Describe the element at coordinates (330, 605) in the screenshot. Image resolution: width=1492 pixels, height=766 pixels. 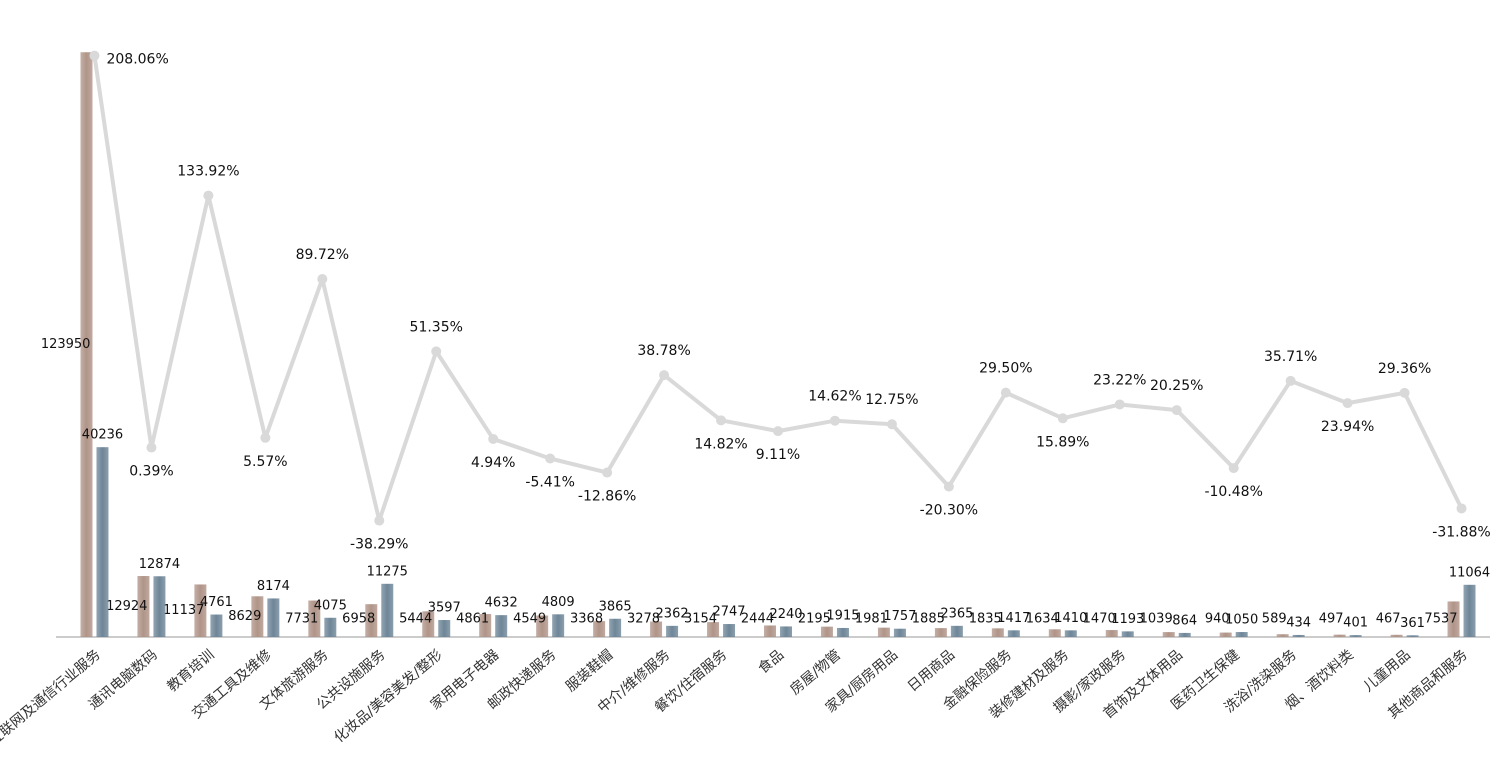
I see `bar-value-label: 4075` at that location.